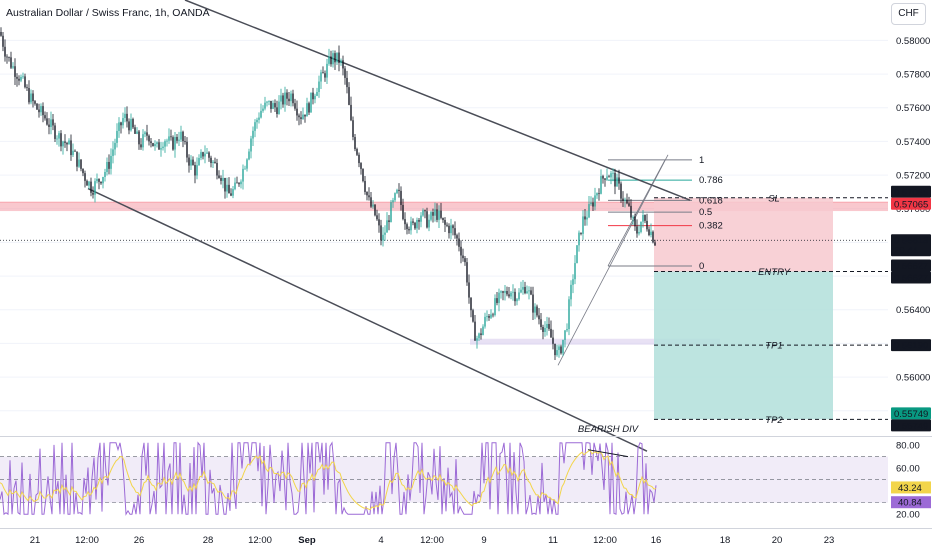 Image resolution: width=932 pixels, height=550 pixels. What do you see at coordinates (380, 540) in the screenshot?
I see `time-tick-label: 4` at bounding box center [380, 540].